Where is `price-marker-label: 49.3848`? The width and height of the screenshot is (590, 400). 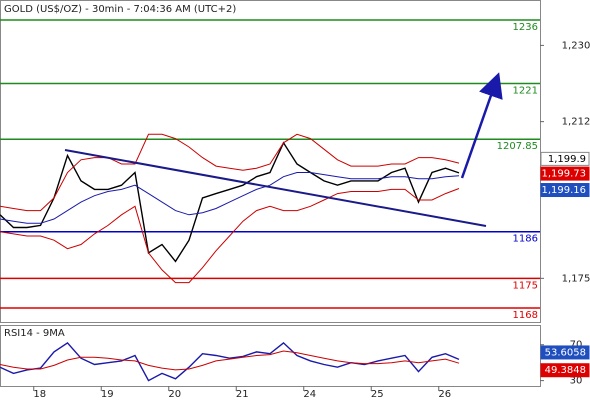 price-marker-label: 49.3848 is located at coordinates (565, 370).